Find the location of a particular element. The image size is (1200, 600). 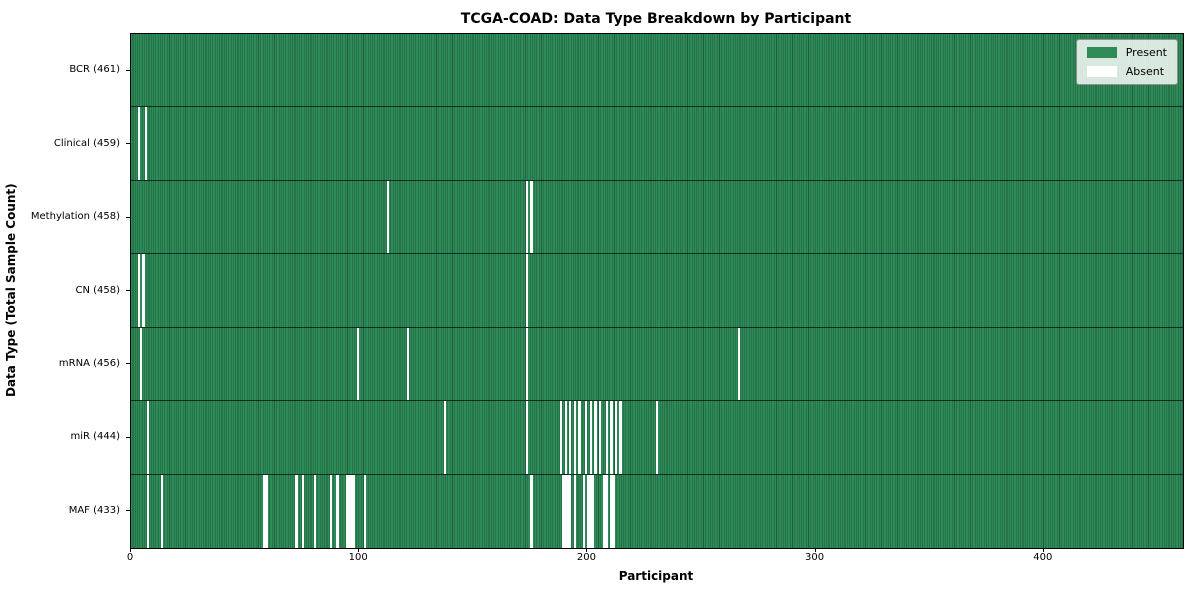

legend-entry-absent: Absent is located at coordinates (1126, 71).